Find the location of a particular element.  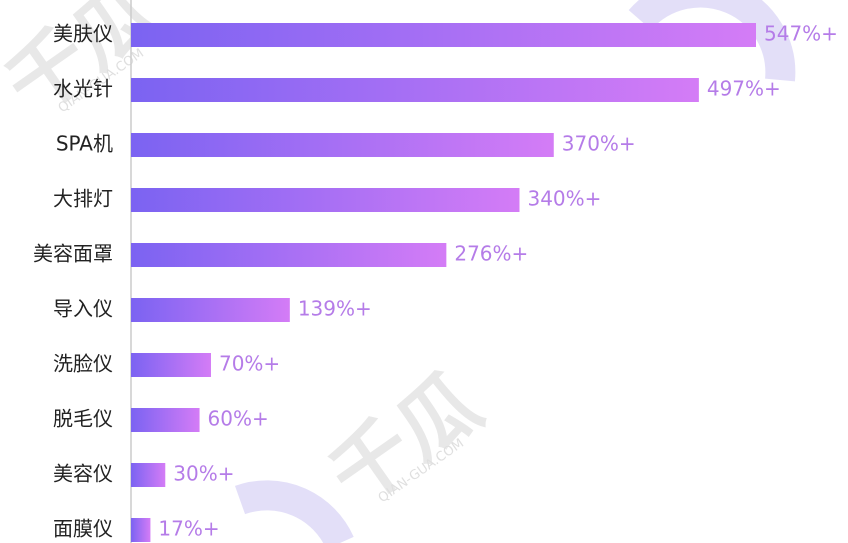

category-label: 导入仪 is located at coordinates (83, 309).